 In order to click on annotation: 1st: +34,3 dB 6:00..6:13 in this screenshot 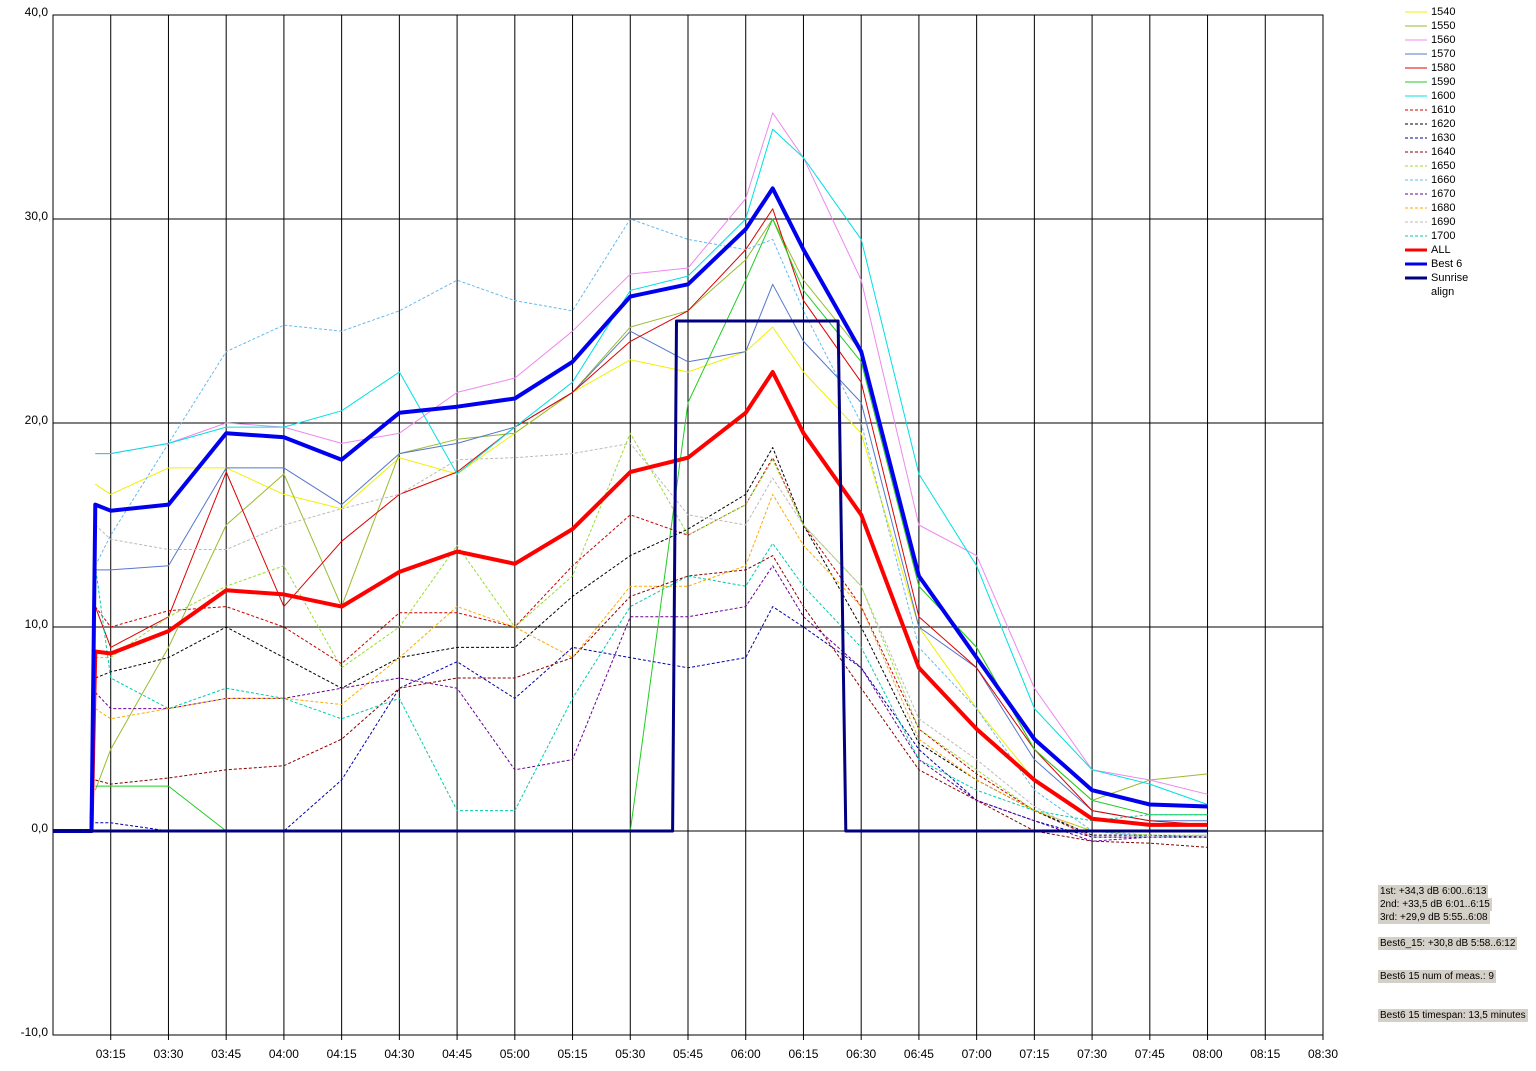, I will do `click(1433, 891)`.